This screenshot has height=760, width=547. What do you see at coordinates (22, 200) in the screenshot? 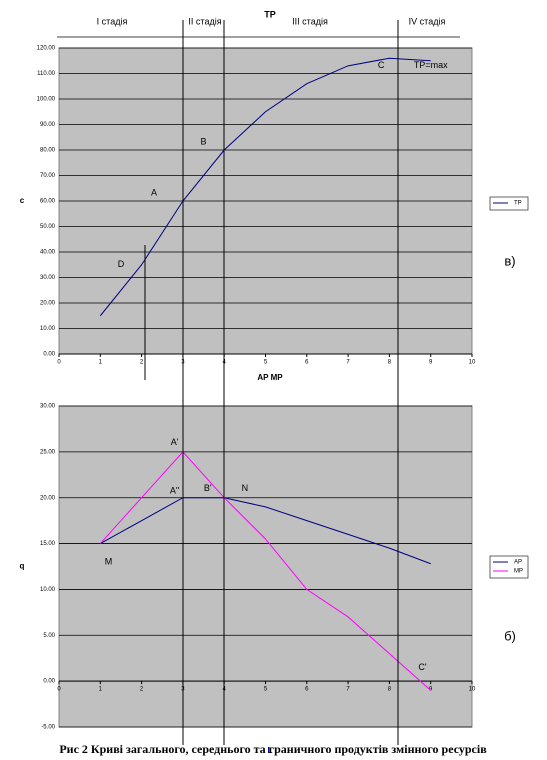
I see `y-axis-label: c` at bounding box center [22, 200].